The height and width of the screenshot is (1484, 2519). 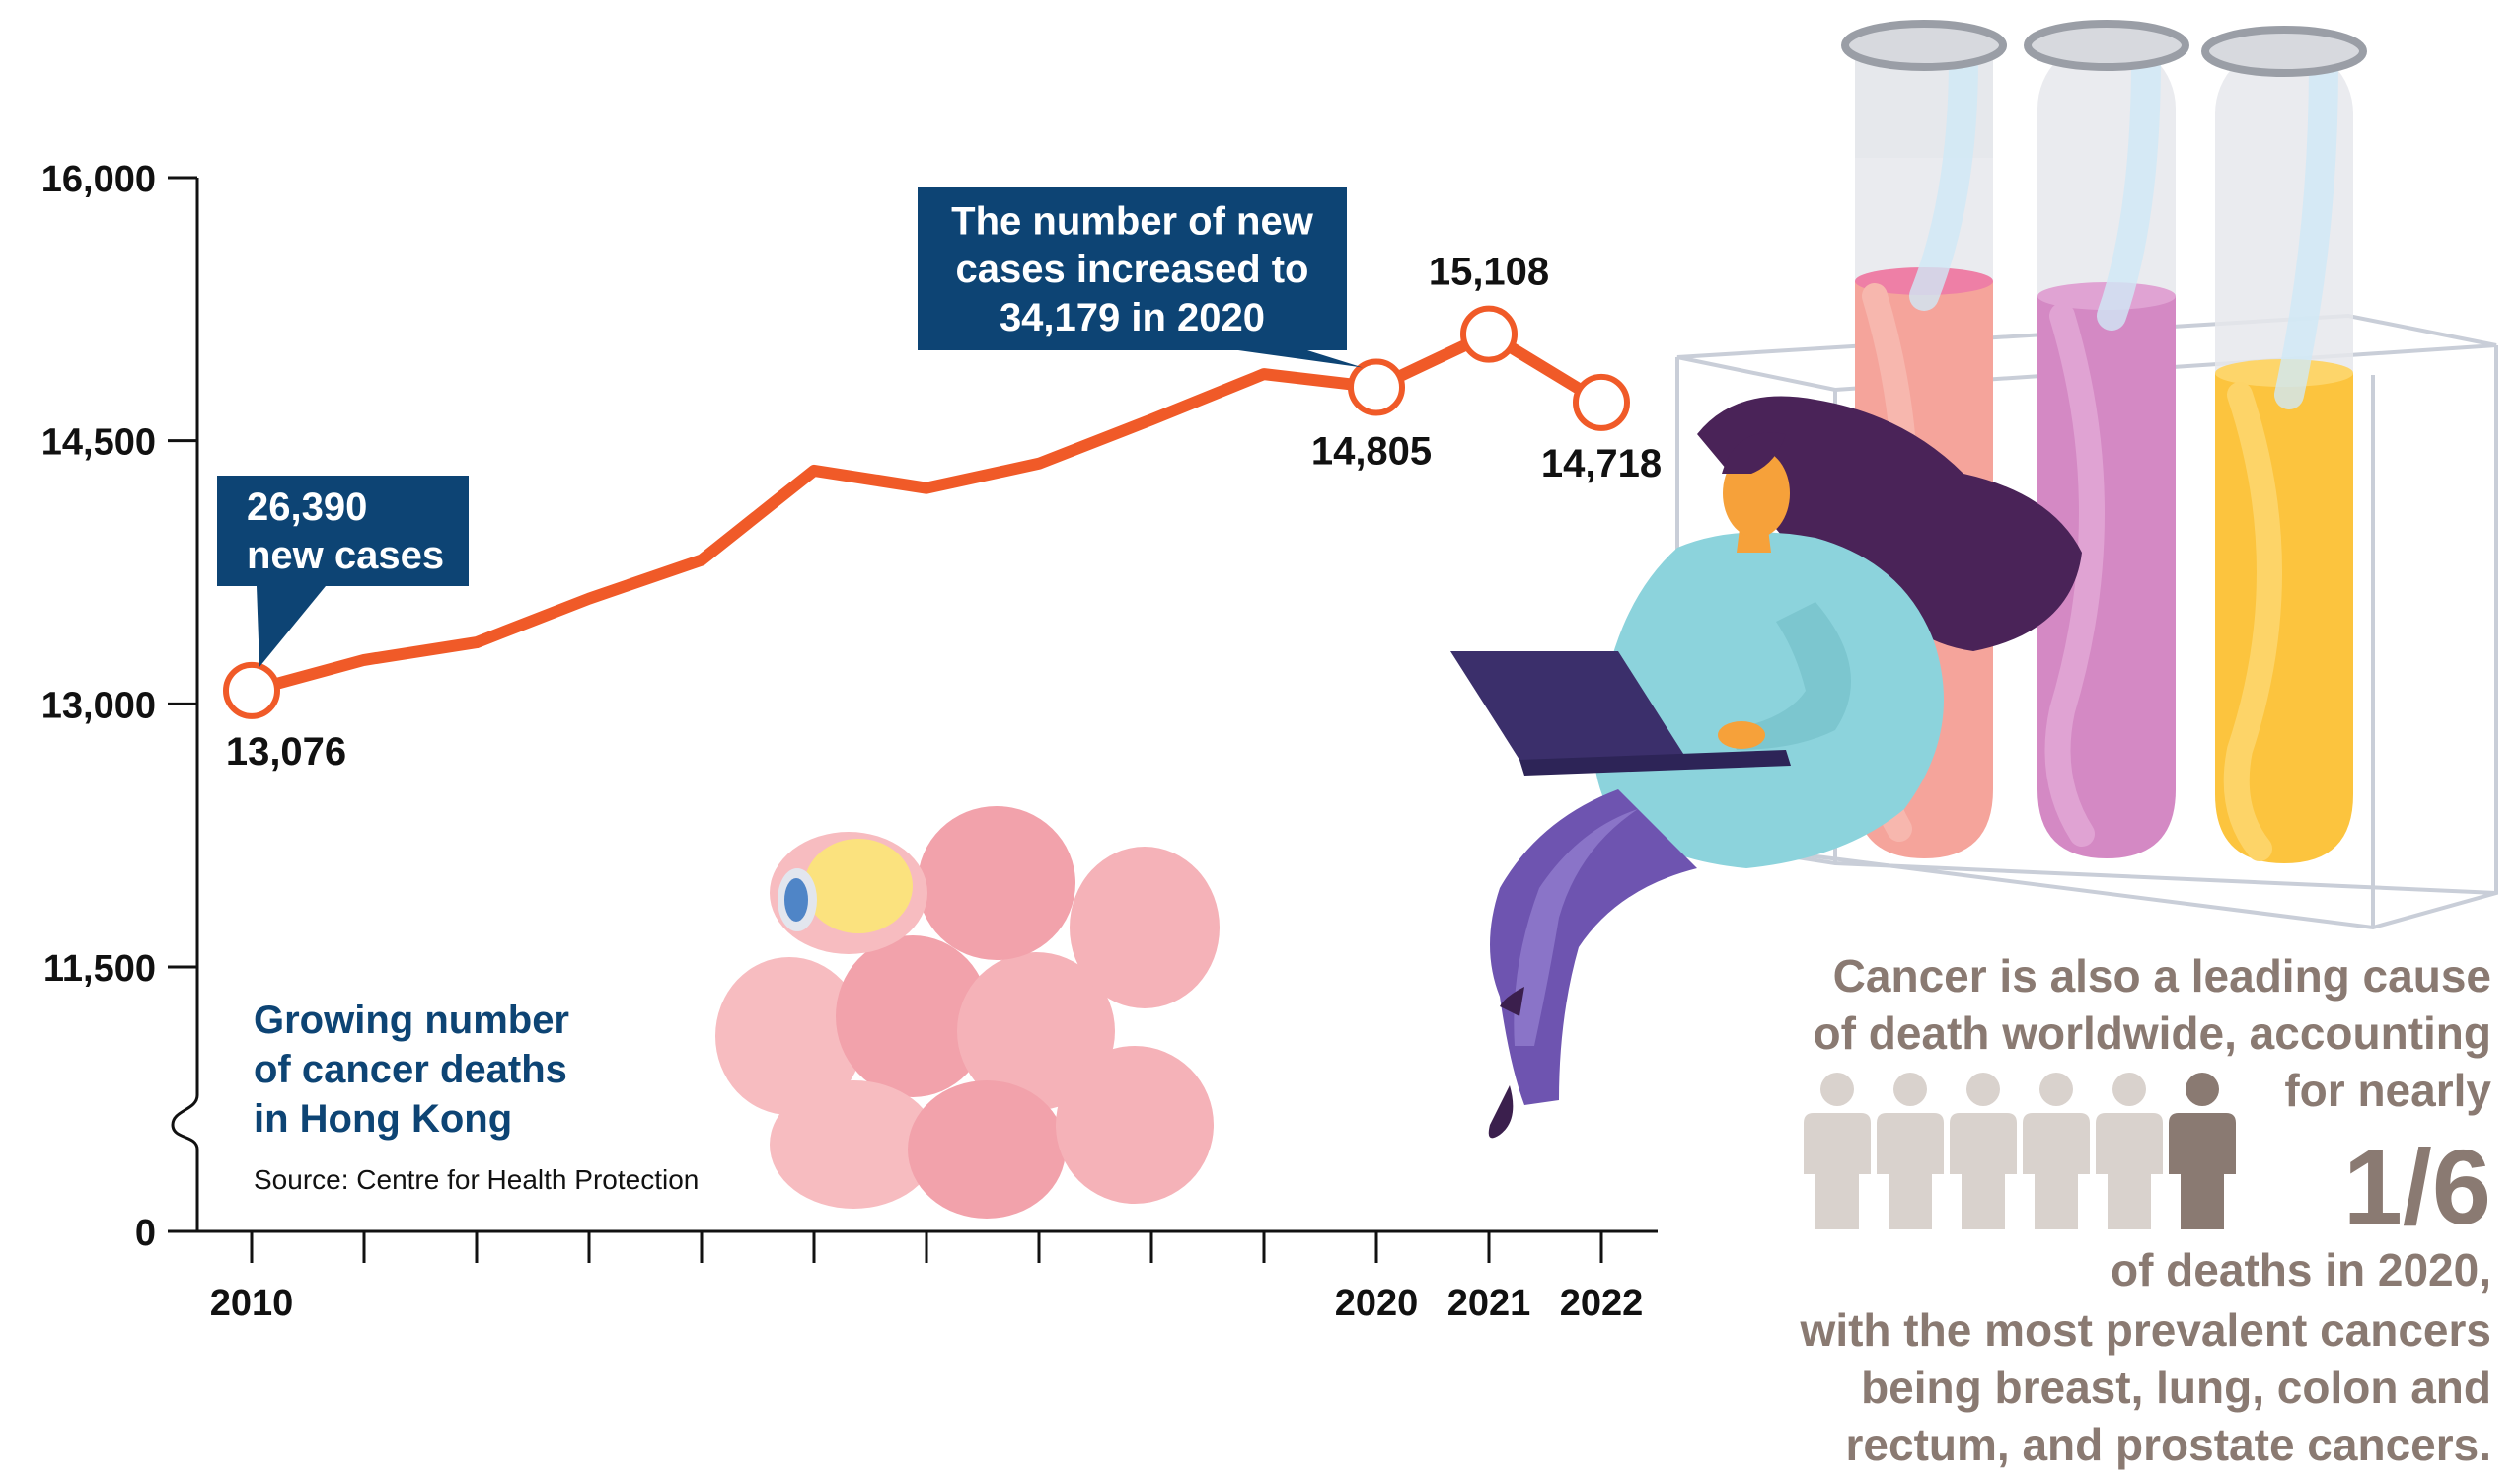 I want to click on y-axis: 16,000 14,500 13,000 11,500 0, so click(x=120, y=706).